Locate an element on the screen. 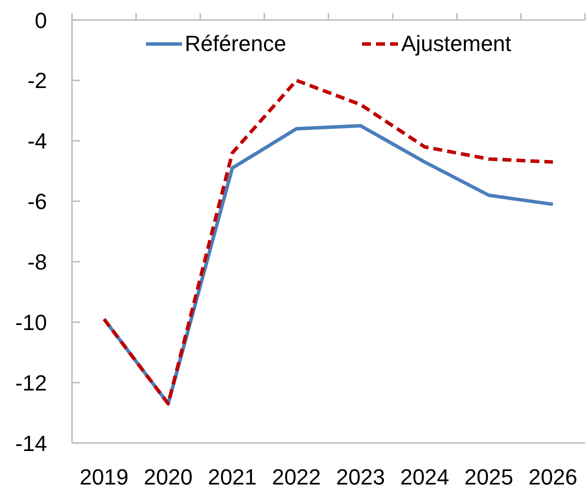 This screenshot has width=587, height=488. x-tick-label: 2020 is located at coordinates (168, 476).